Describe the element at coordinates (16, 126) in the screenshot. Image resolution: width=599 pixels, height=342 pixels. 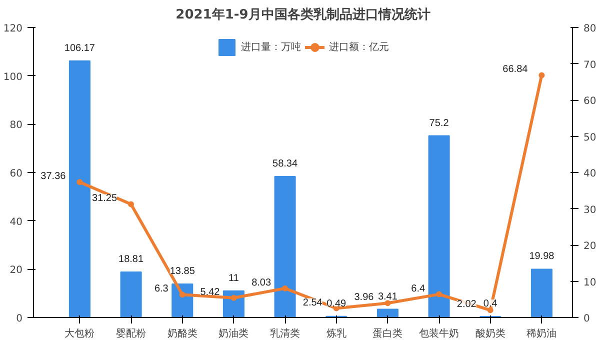
I see `y-tick-label: 80` at that location.